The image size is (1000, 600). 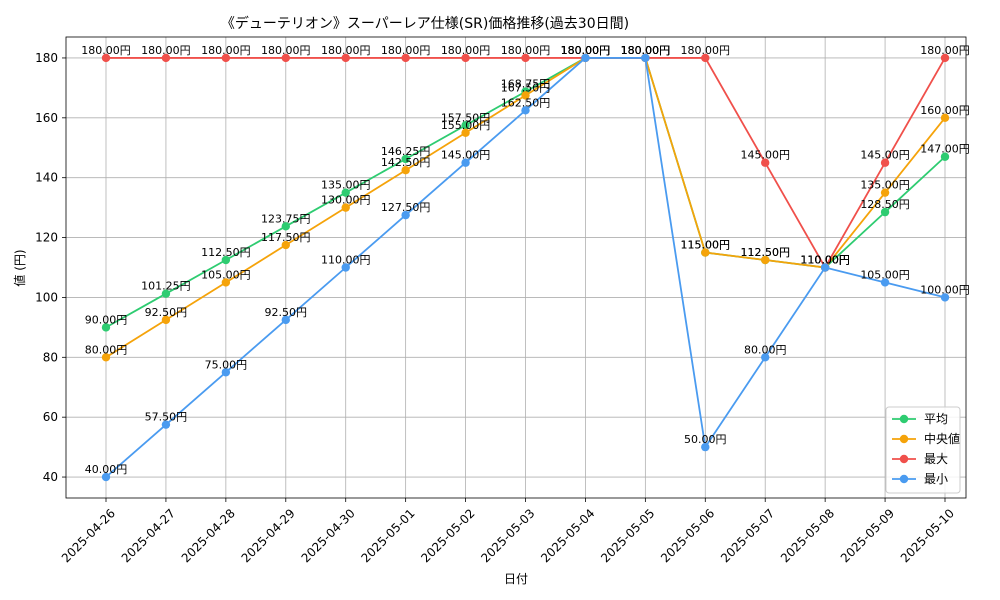 What do you see at coordinates (936, 479) in the screenshot?
I see `legend-label: 最小` at bounding box center [936, 479].